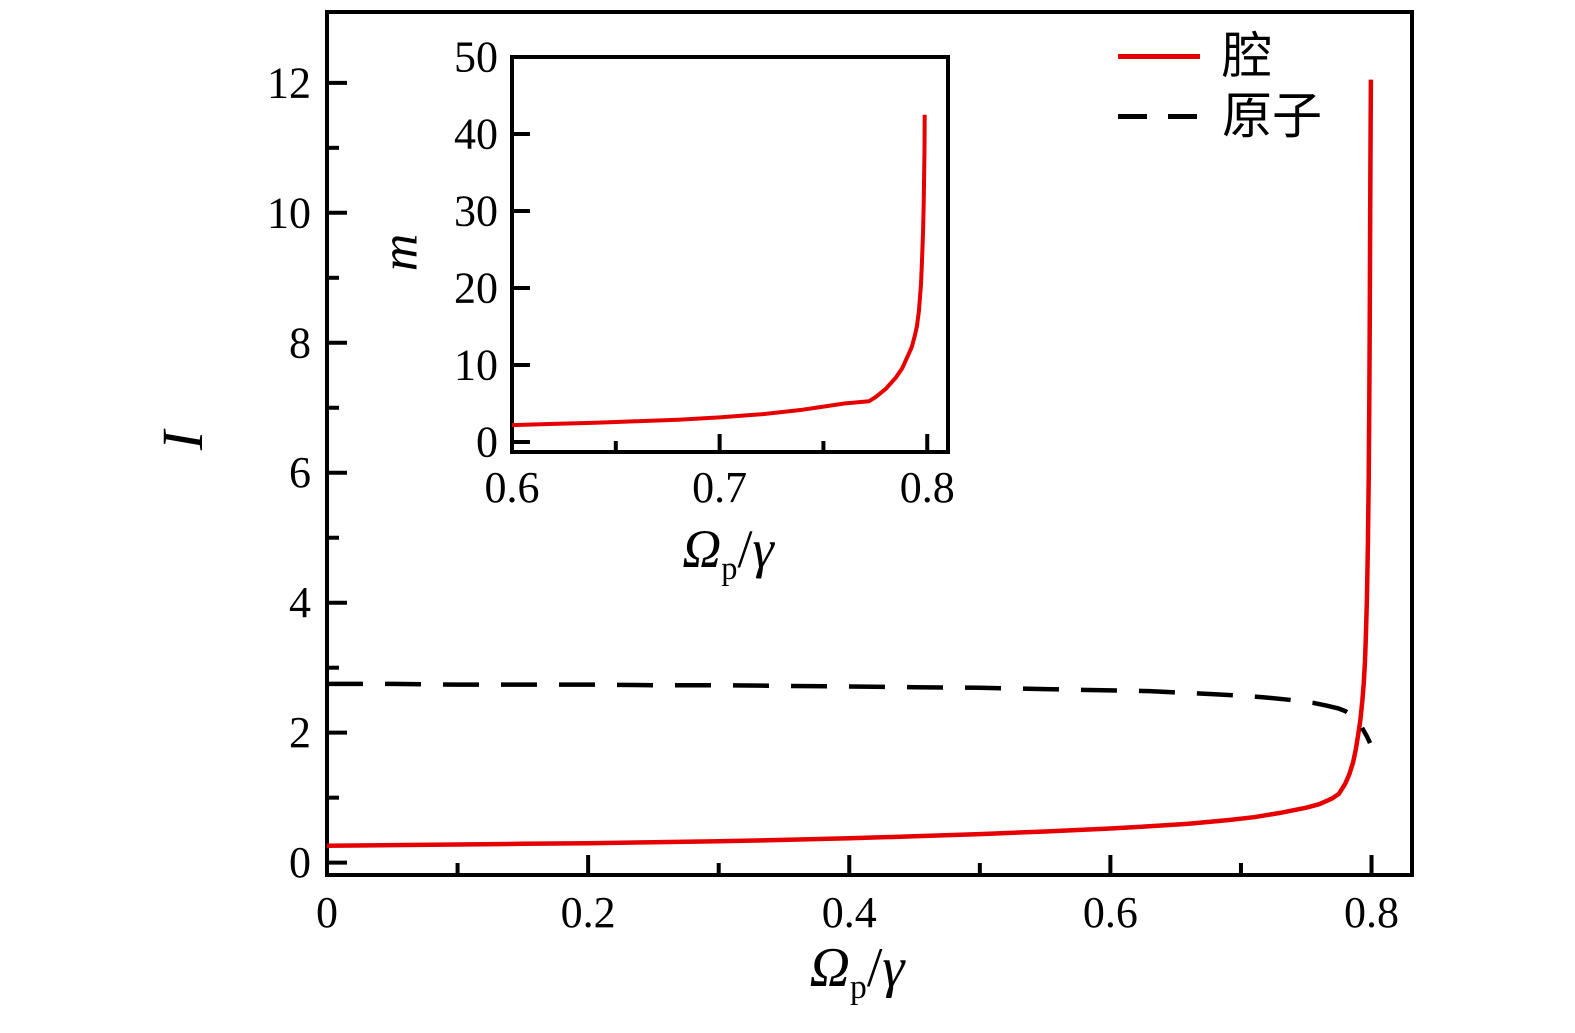  I want to click on inset-yaxis-title-text: m, so click(400, 252).